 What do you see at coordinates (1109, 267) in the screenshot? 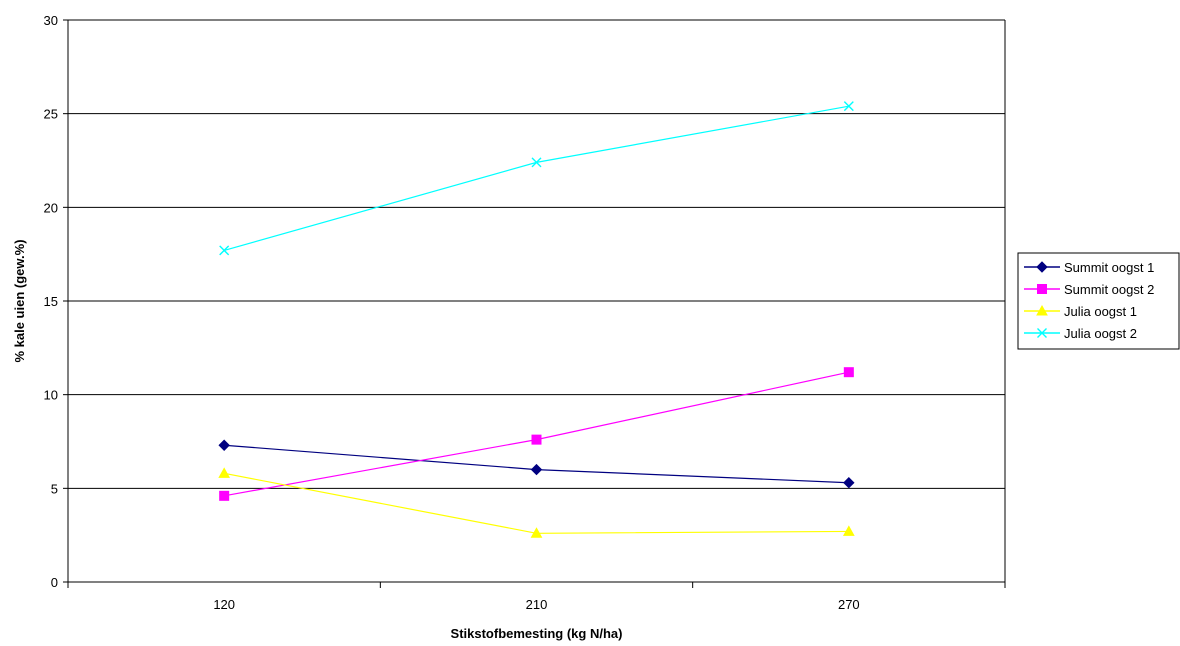
I see `legend-label: Summit oogst 1` at bounding box center [1109, 267].